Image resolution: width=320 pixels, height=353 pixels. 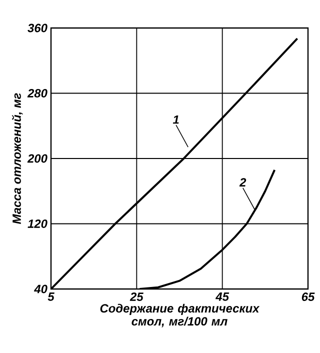 What do you see at coordinates (175, 119) in the screenshot?
I see `annotation: 1` at bounding box center [175, 119].